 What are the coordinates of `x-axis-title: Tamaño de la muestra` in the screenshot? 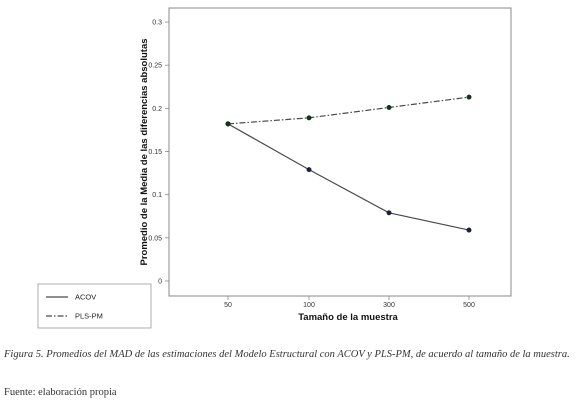 It's located at (348, 317).